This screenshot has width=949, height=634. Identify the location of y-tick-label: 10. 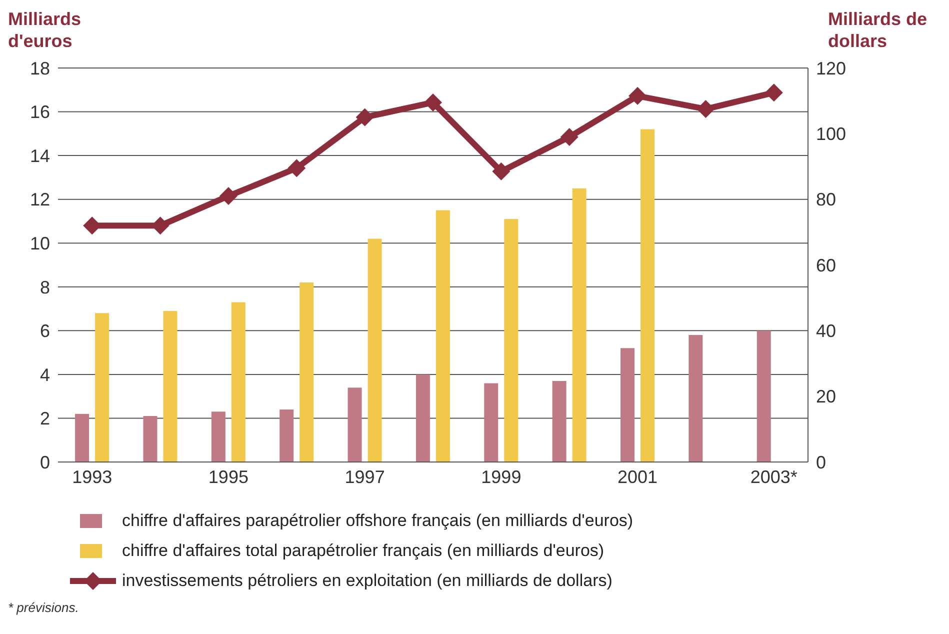
(40, 244).